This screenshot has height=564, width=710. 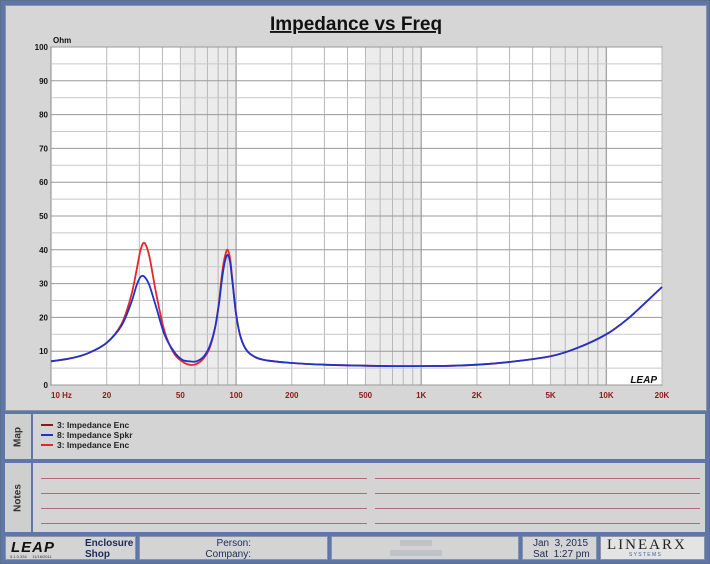 I want to click on module-name-line2: Shop, so click(x=97, y=554).